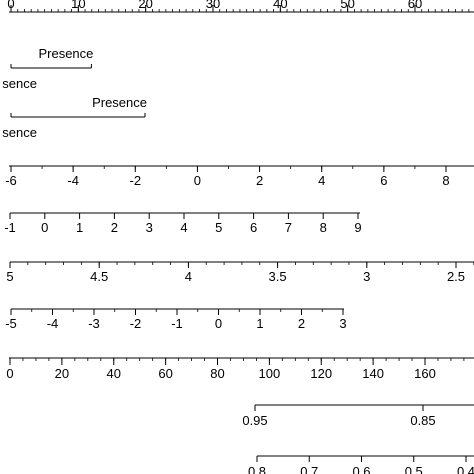 The height and width of the screenshot is (474, 474). I want to click on axis-9-tick-label: 0.6, so click(361, 469).